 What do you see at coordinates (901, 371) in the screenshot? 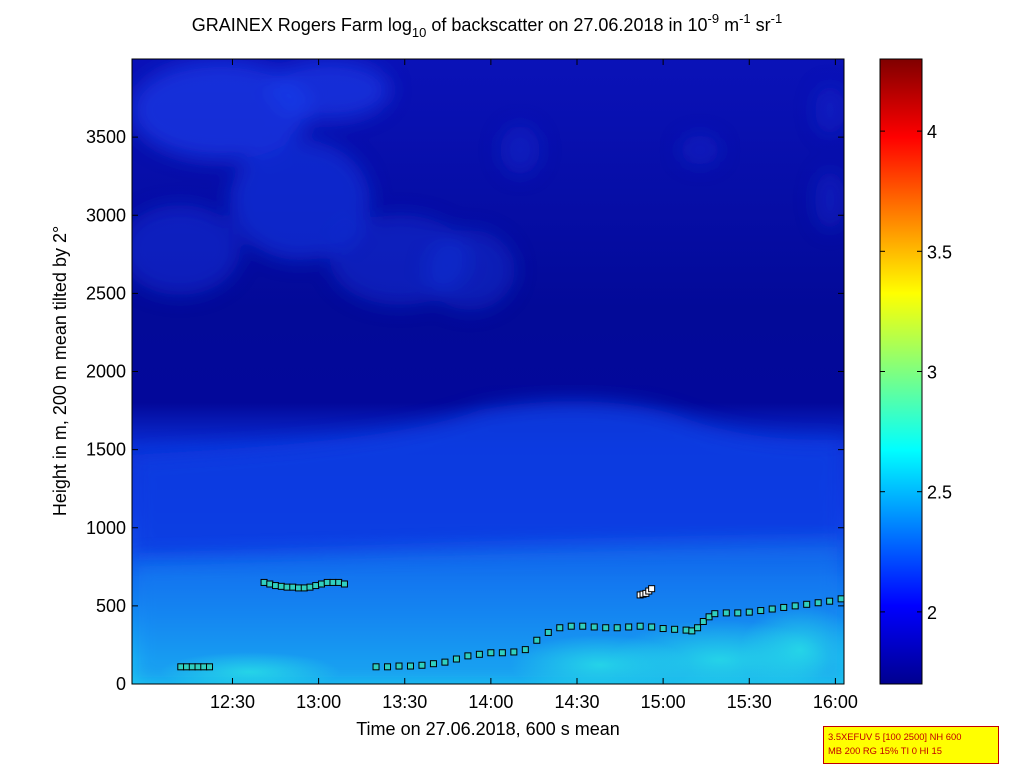
I see `colorbar-gradient` at bounding box center [901, 371].